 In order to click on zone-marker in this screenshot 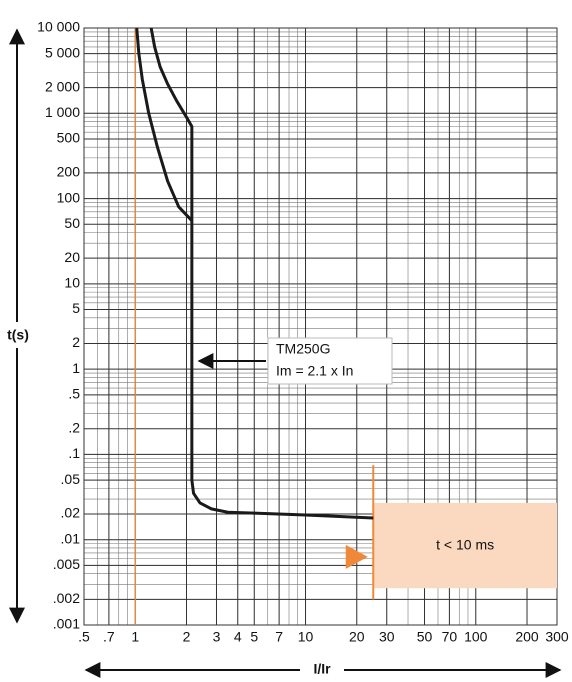, I will do `click(356, 556)`.